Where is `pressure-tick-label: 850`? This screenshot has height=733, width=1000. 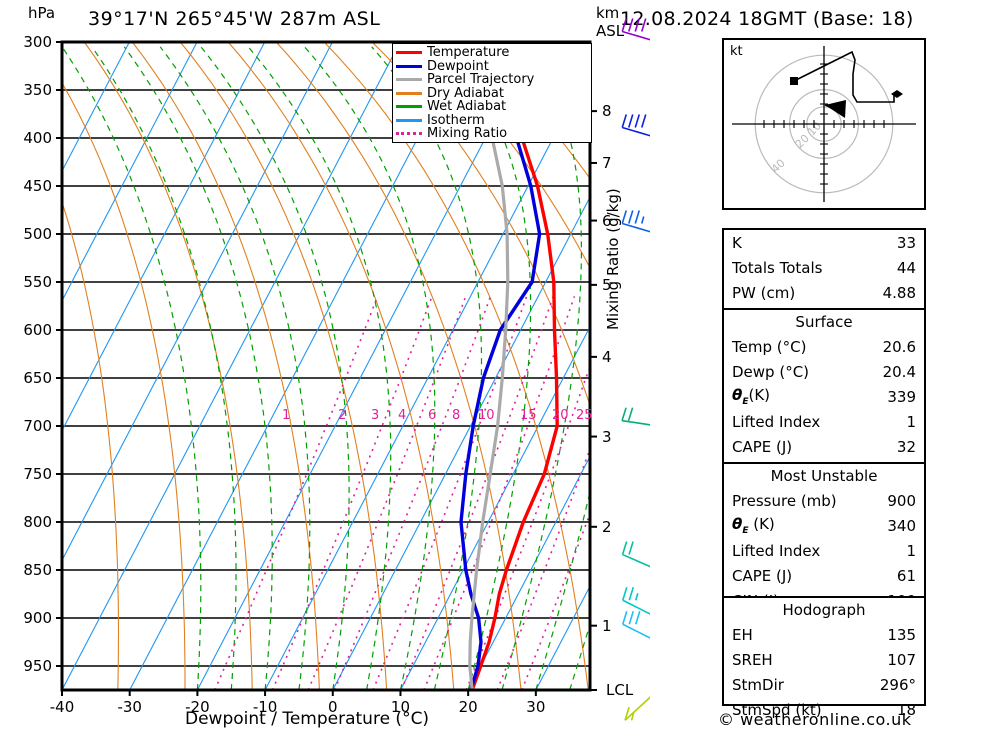
pressure-tick-label: 850 is located at coordinates (37, 570).